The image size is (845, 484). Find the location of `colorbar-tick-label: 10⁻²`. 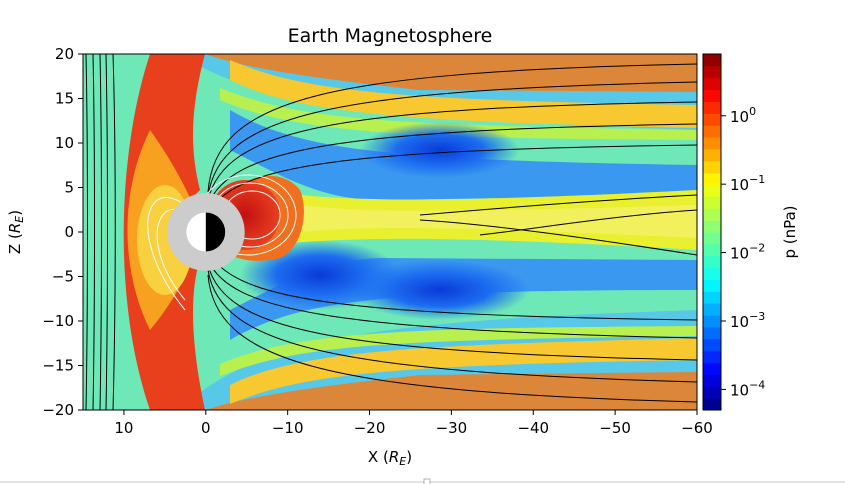

colorbar-tick-label: 10⁻² is located at coordinates (747, 252).